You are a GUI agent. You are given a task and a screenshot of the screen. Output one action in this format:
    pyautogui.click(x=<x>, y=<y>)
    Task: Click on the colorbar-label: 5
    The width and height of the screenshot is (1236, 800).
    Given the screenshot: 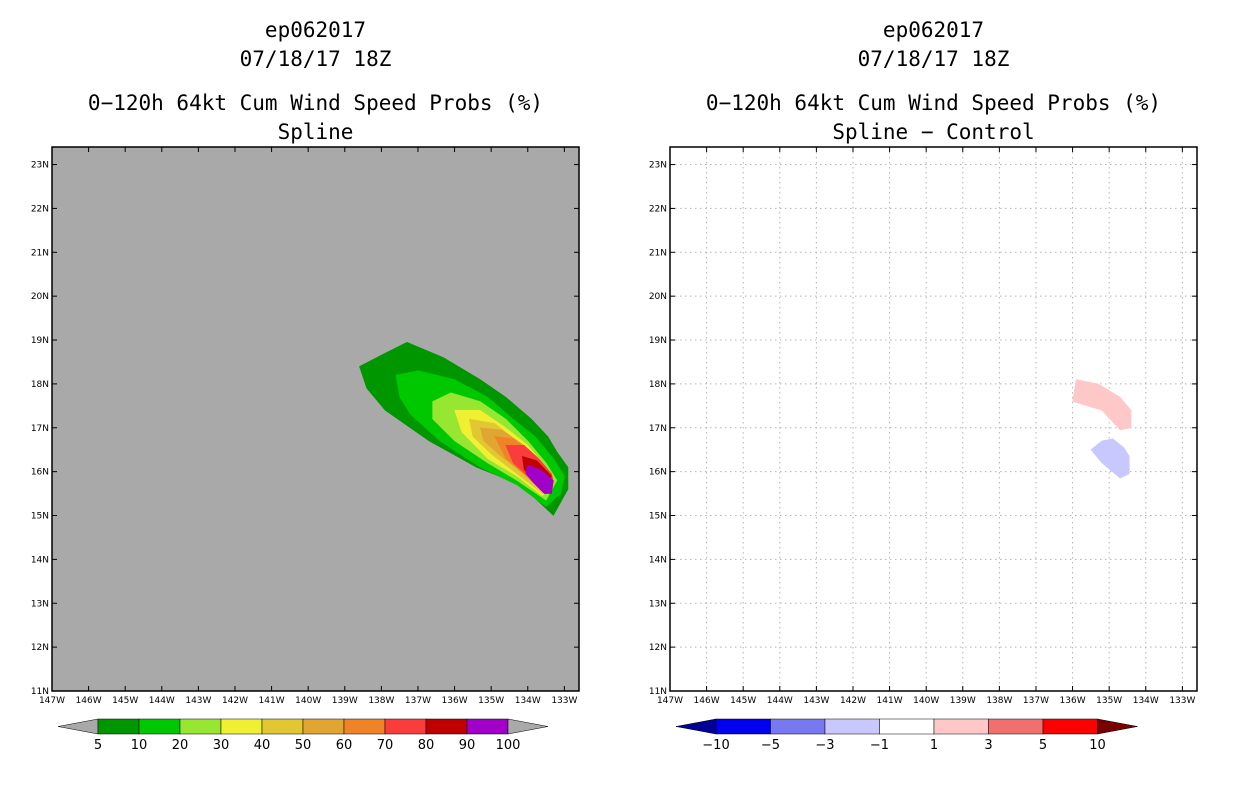 What is the action you would take?
    pyautogui.click(x=98, y=745)
    